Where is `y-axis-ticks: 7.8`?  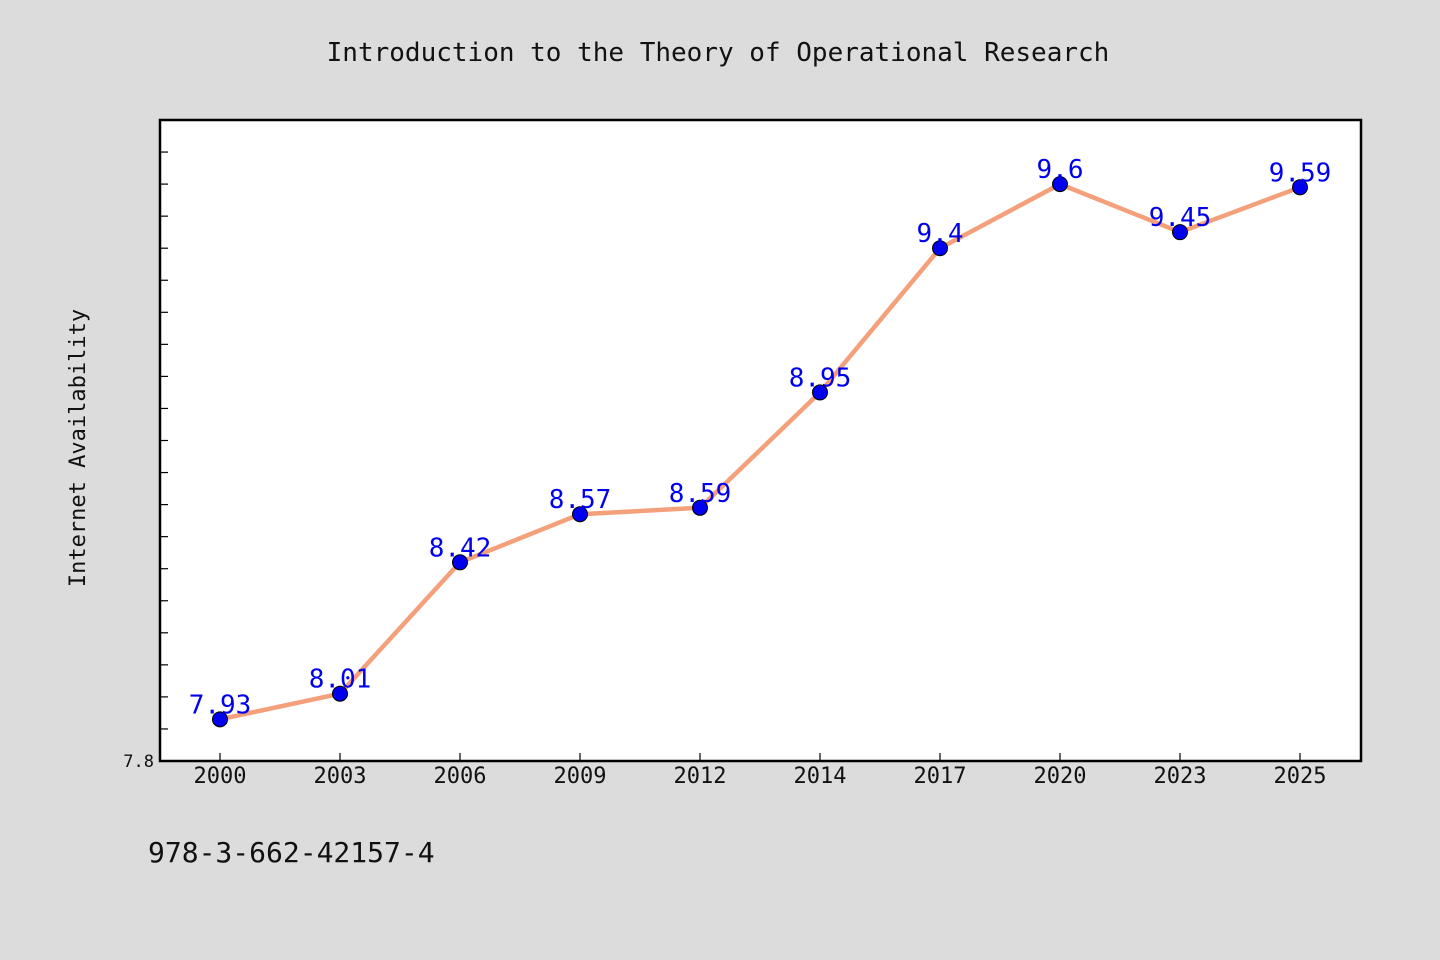
y-axis-ticks: 7.8 is located at coordinates (145, 461).